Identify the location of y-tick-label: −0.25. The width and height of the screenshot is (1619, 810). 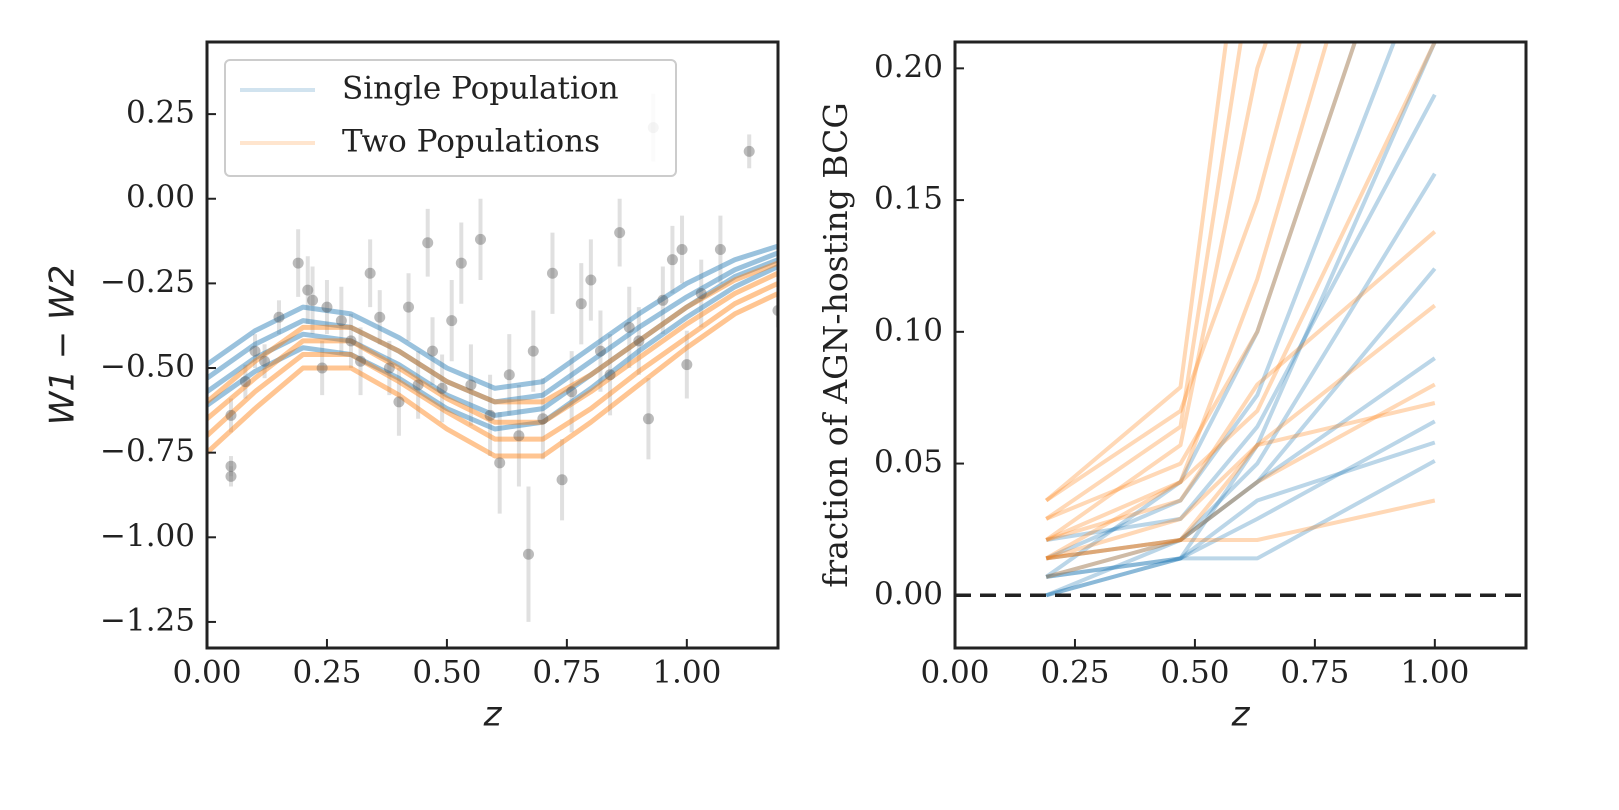
(147, 282).